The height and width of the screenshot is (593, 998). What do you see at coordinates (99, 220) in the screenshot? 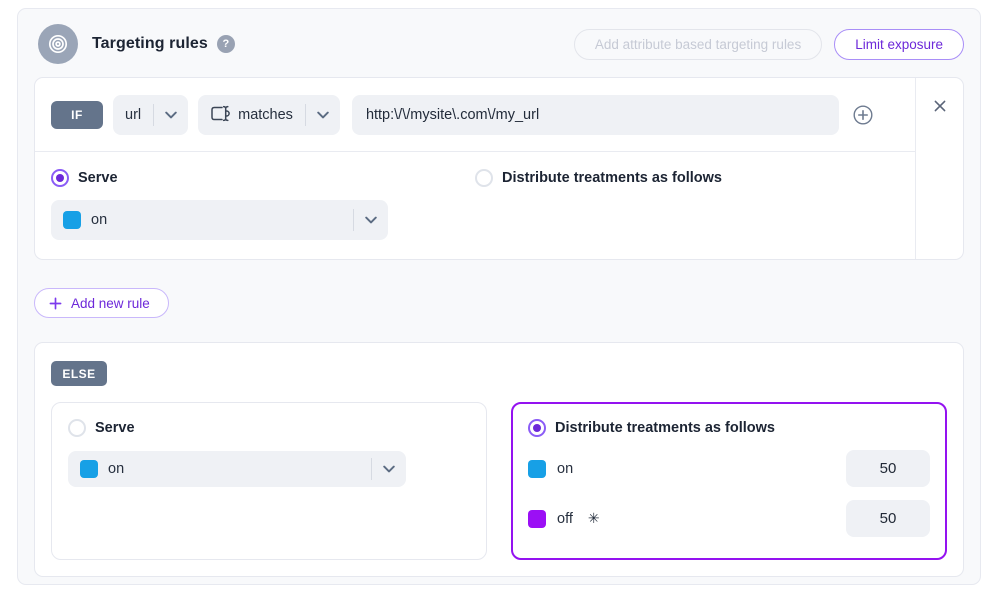
I see `treatment-dropdown-value: on` at bounding box center [99, 220].